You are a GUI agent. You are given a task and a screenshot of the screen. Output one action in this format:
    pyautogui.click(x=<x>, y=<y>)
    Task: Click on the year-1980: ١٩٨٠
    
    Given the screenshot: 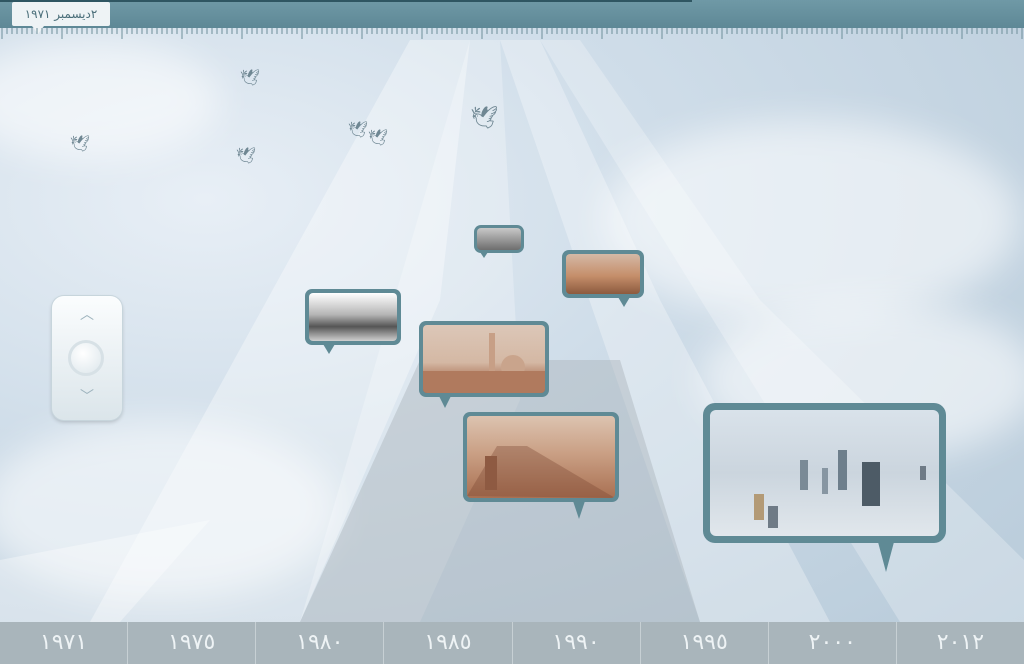 What is the action you would take?
    pyautogui.click(x=320, y=643)
    